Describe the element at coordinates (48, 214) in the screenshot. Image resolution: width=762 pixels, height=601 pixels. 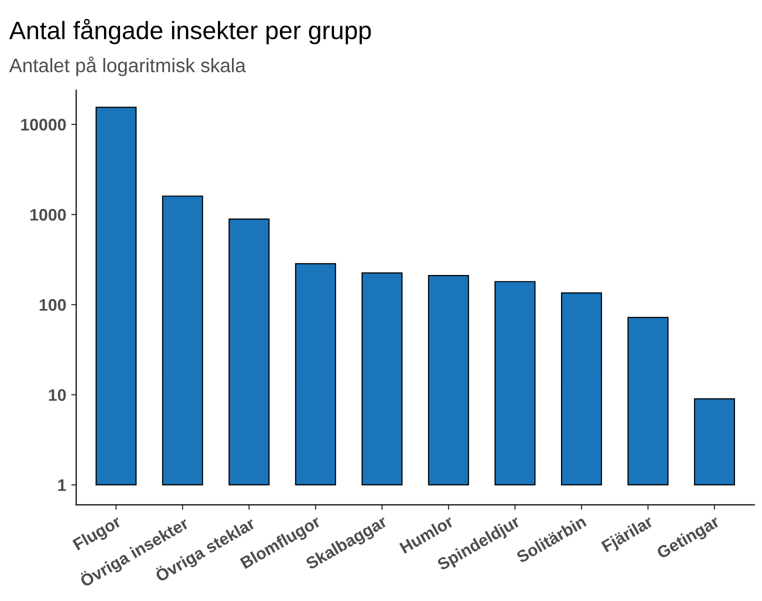
I see `y-tick-label: 1000` at that location.